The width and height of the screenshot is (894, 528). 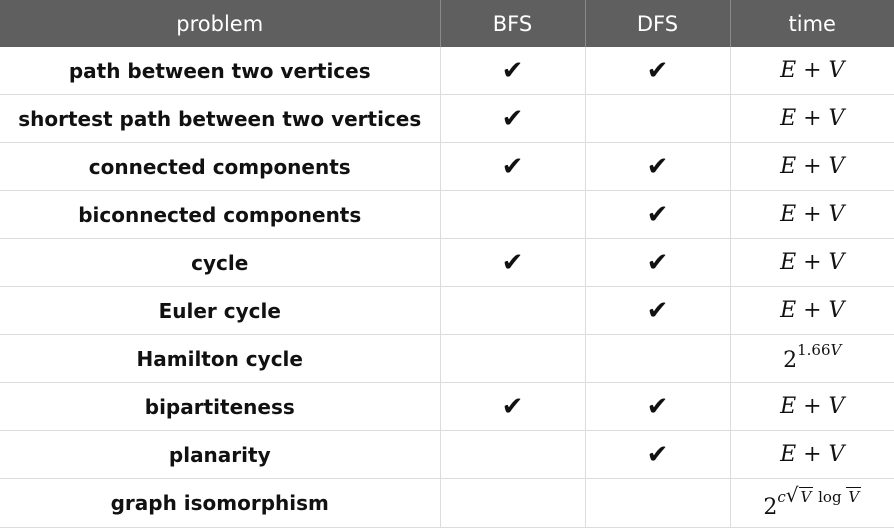 What do you see at coordinates (220, 166) in the screenshot?
I see `problem-cell: connected components` at bounding box center [220, 166].